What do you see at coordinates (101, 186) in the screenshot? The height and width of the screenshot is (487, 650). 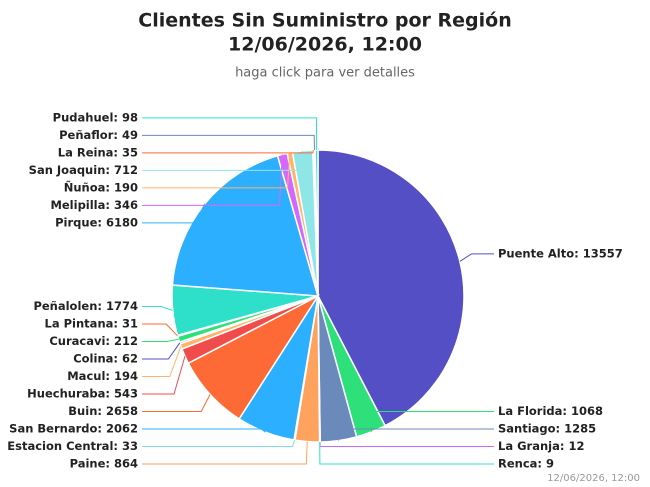 I see `data-label: Ñuñoa: 190` at bounding box center [101, 186].